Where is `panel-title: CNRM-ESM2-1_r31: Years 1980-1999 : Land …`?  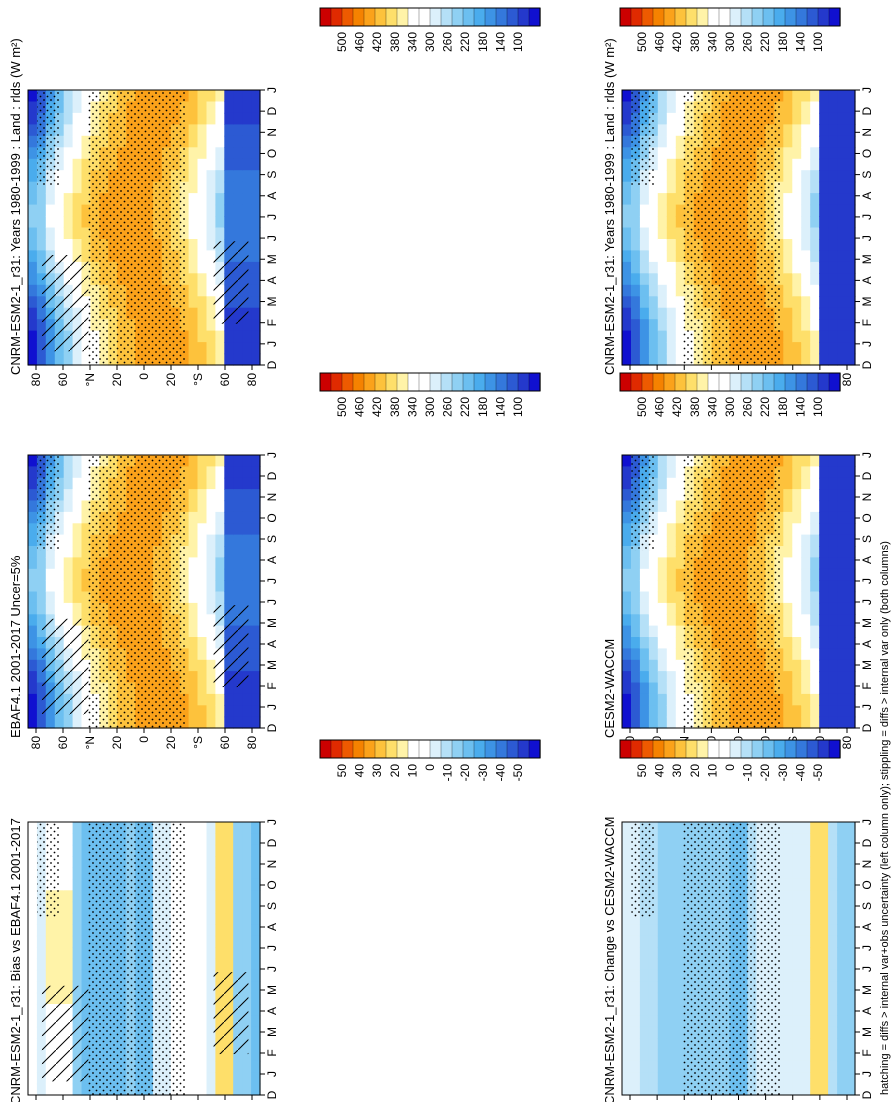 panel-title: CNRM-ESM2-1_r31: Years 1980-1999 : Land … is located at coordinates (609, 206).